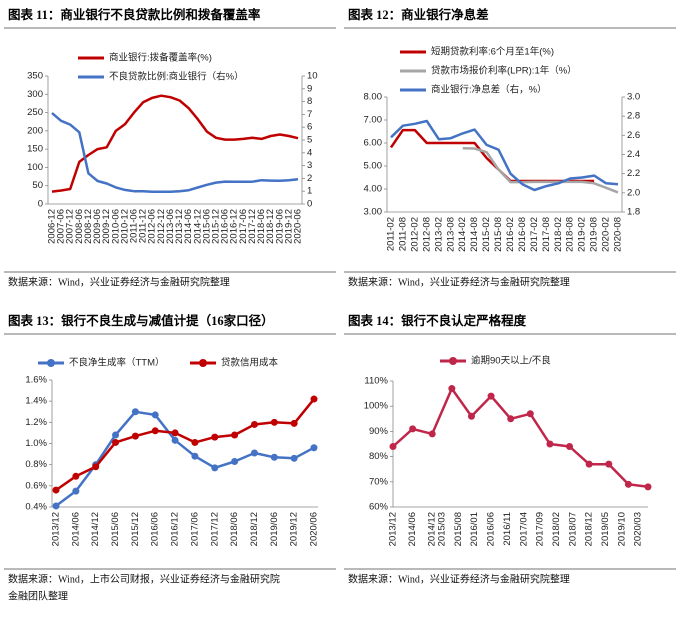  I want to click on y-tick-label: 6.00, so click(373, 143).